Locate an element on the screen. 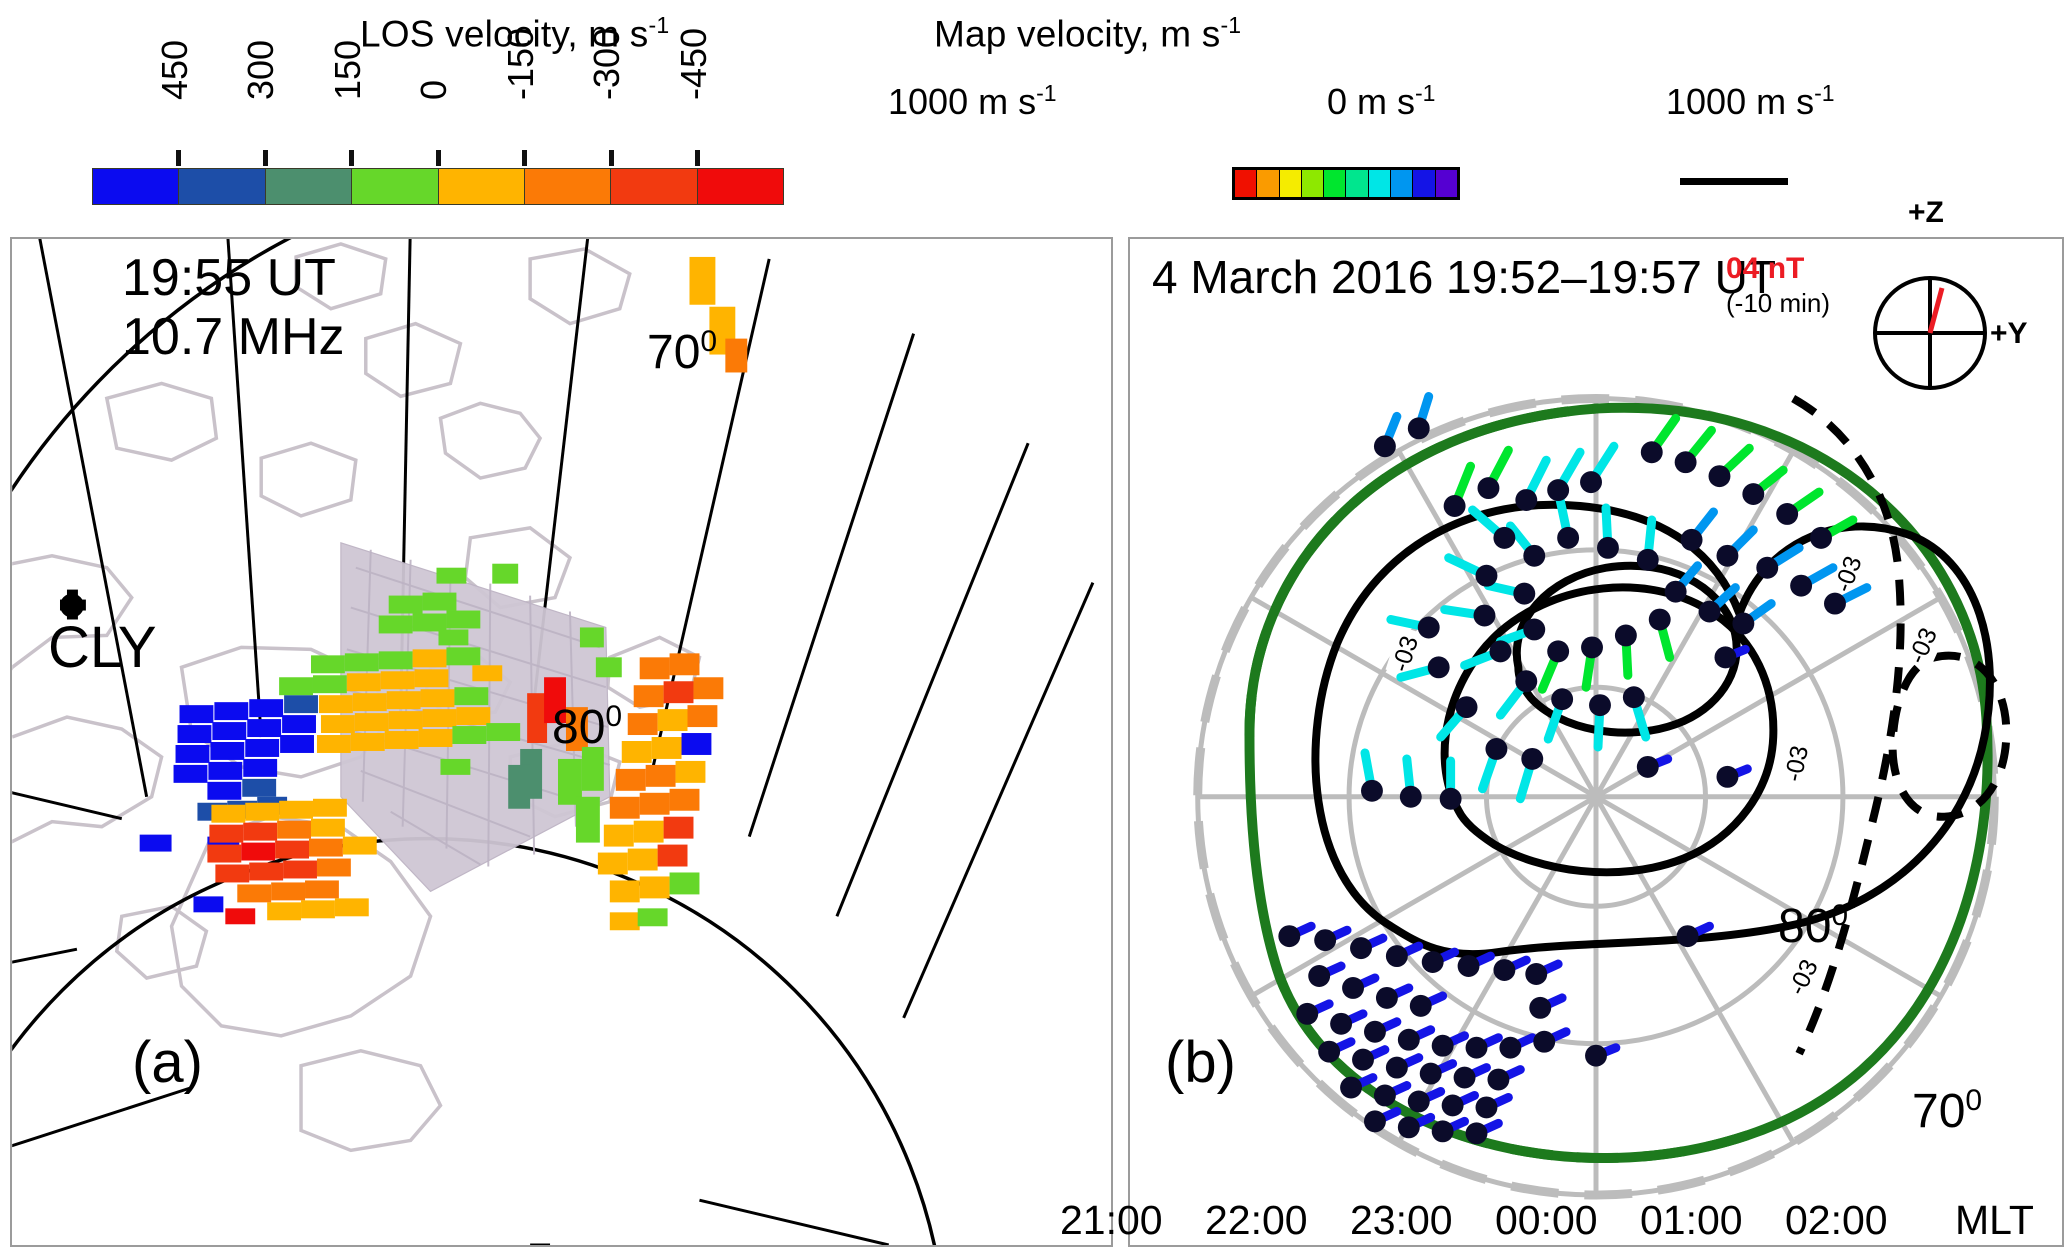 The height and width of the screenshot is (1260, 2067). los-colorbar-tick-label-3: 0 is located at coordinates (433, 89).